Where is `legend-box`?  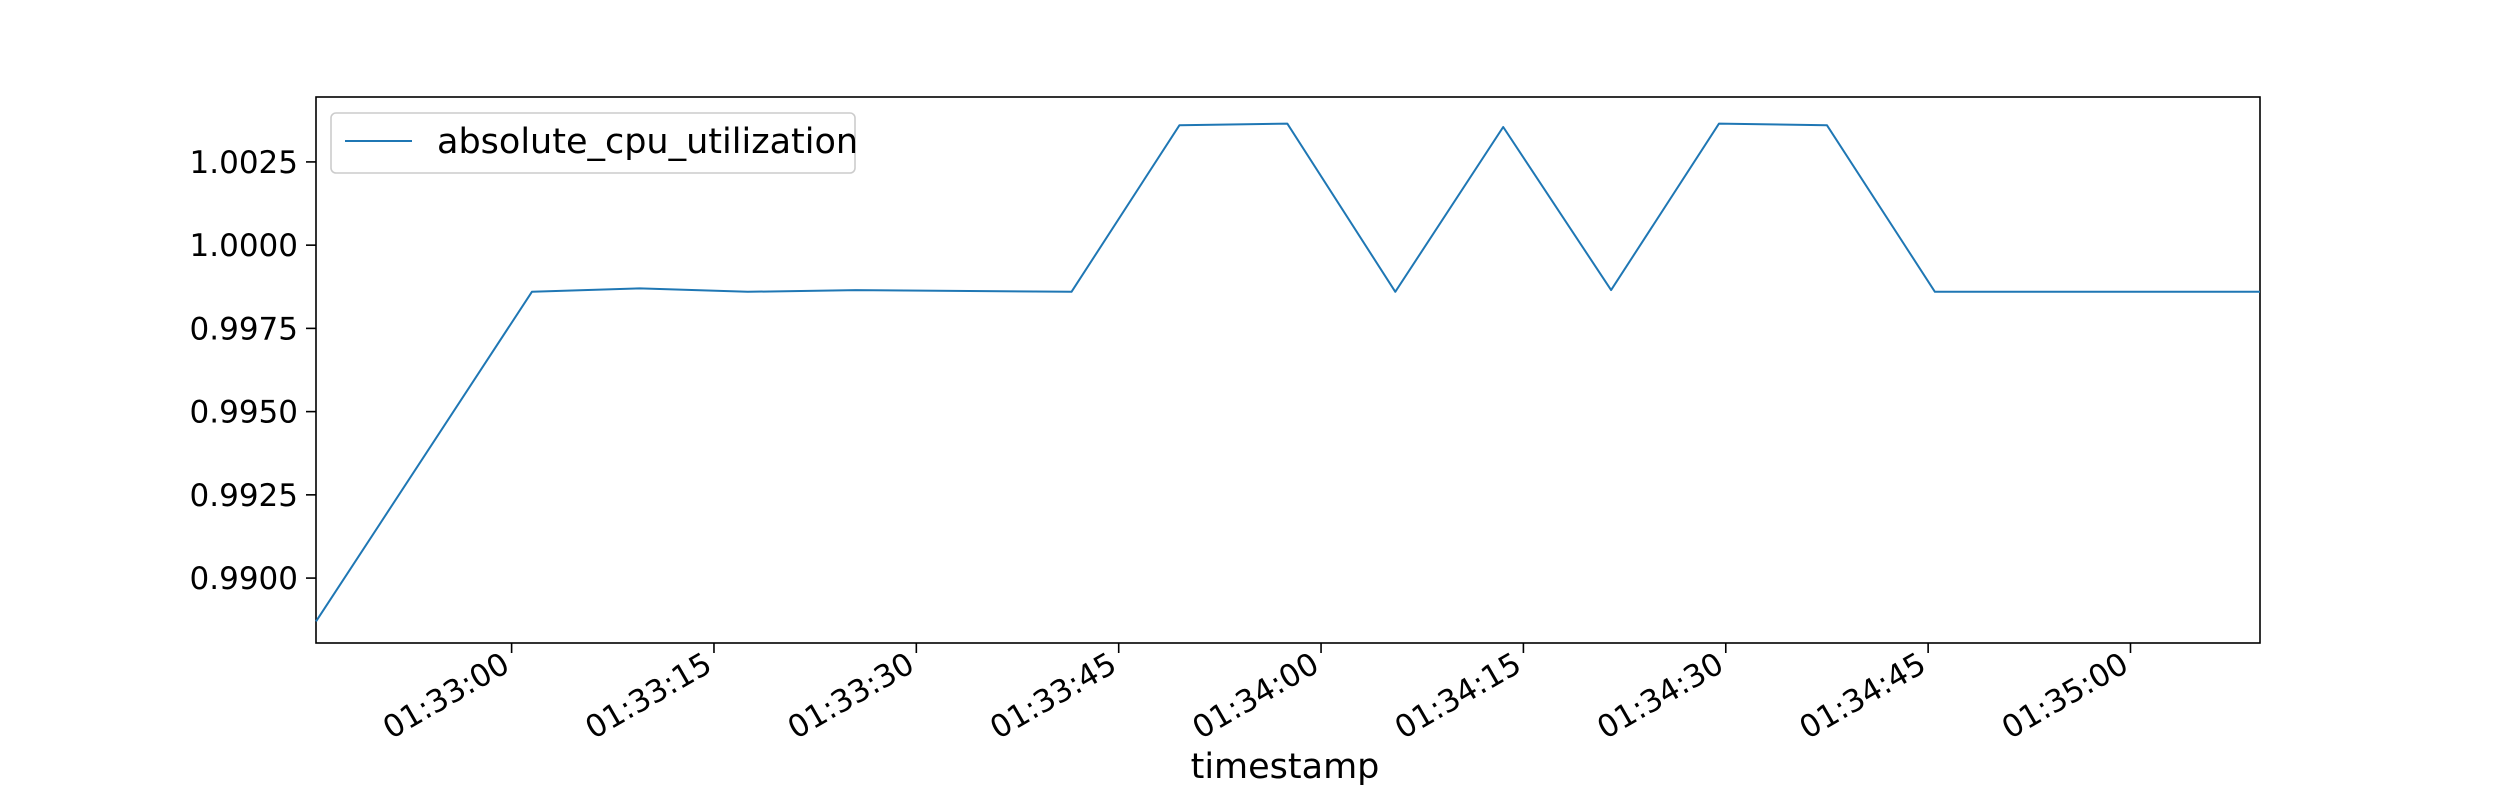
legend-box is located at coordinates (593, 143).